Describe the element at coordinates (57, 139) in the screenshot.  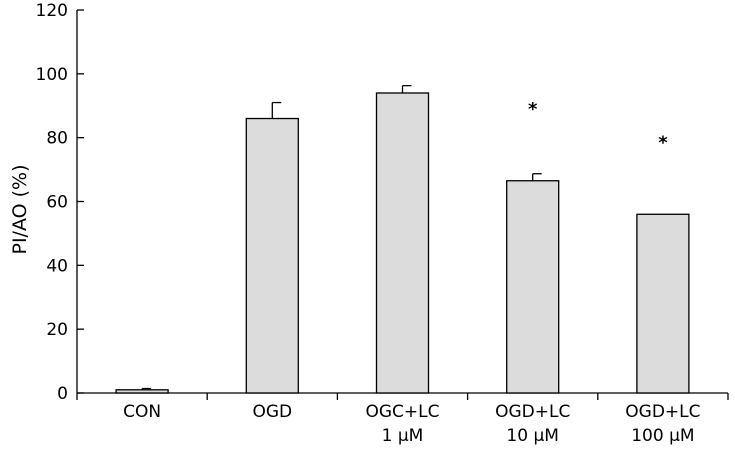
I see `y-tick-label: 80` at that location.